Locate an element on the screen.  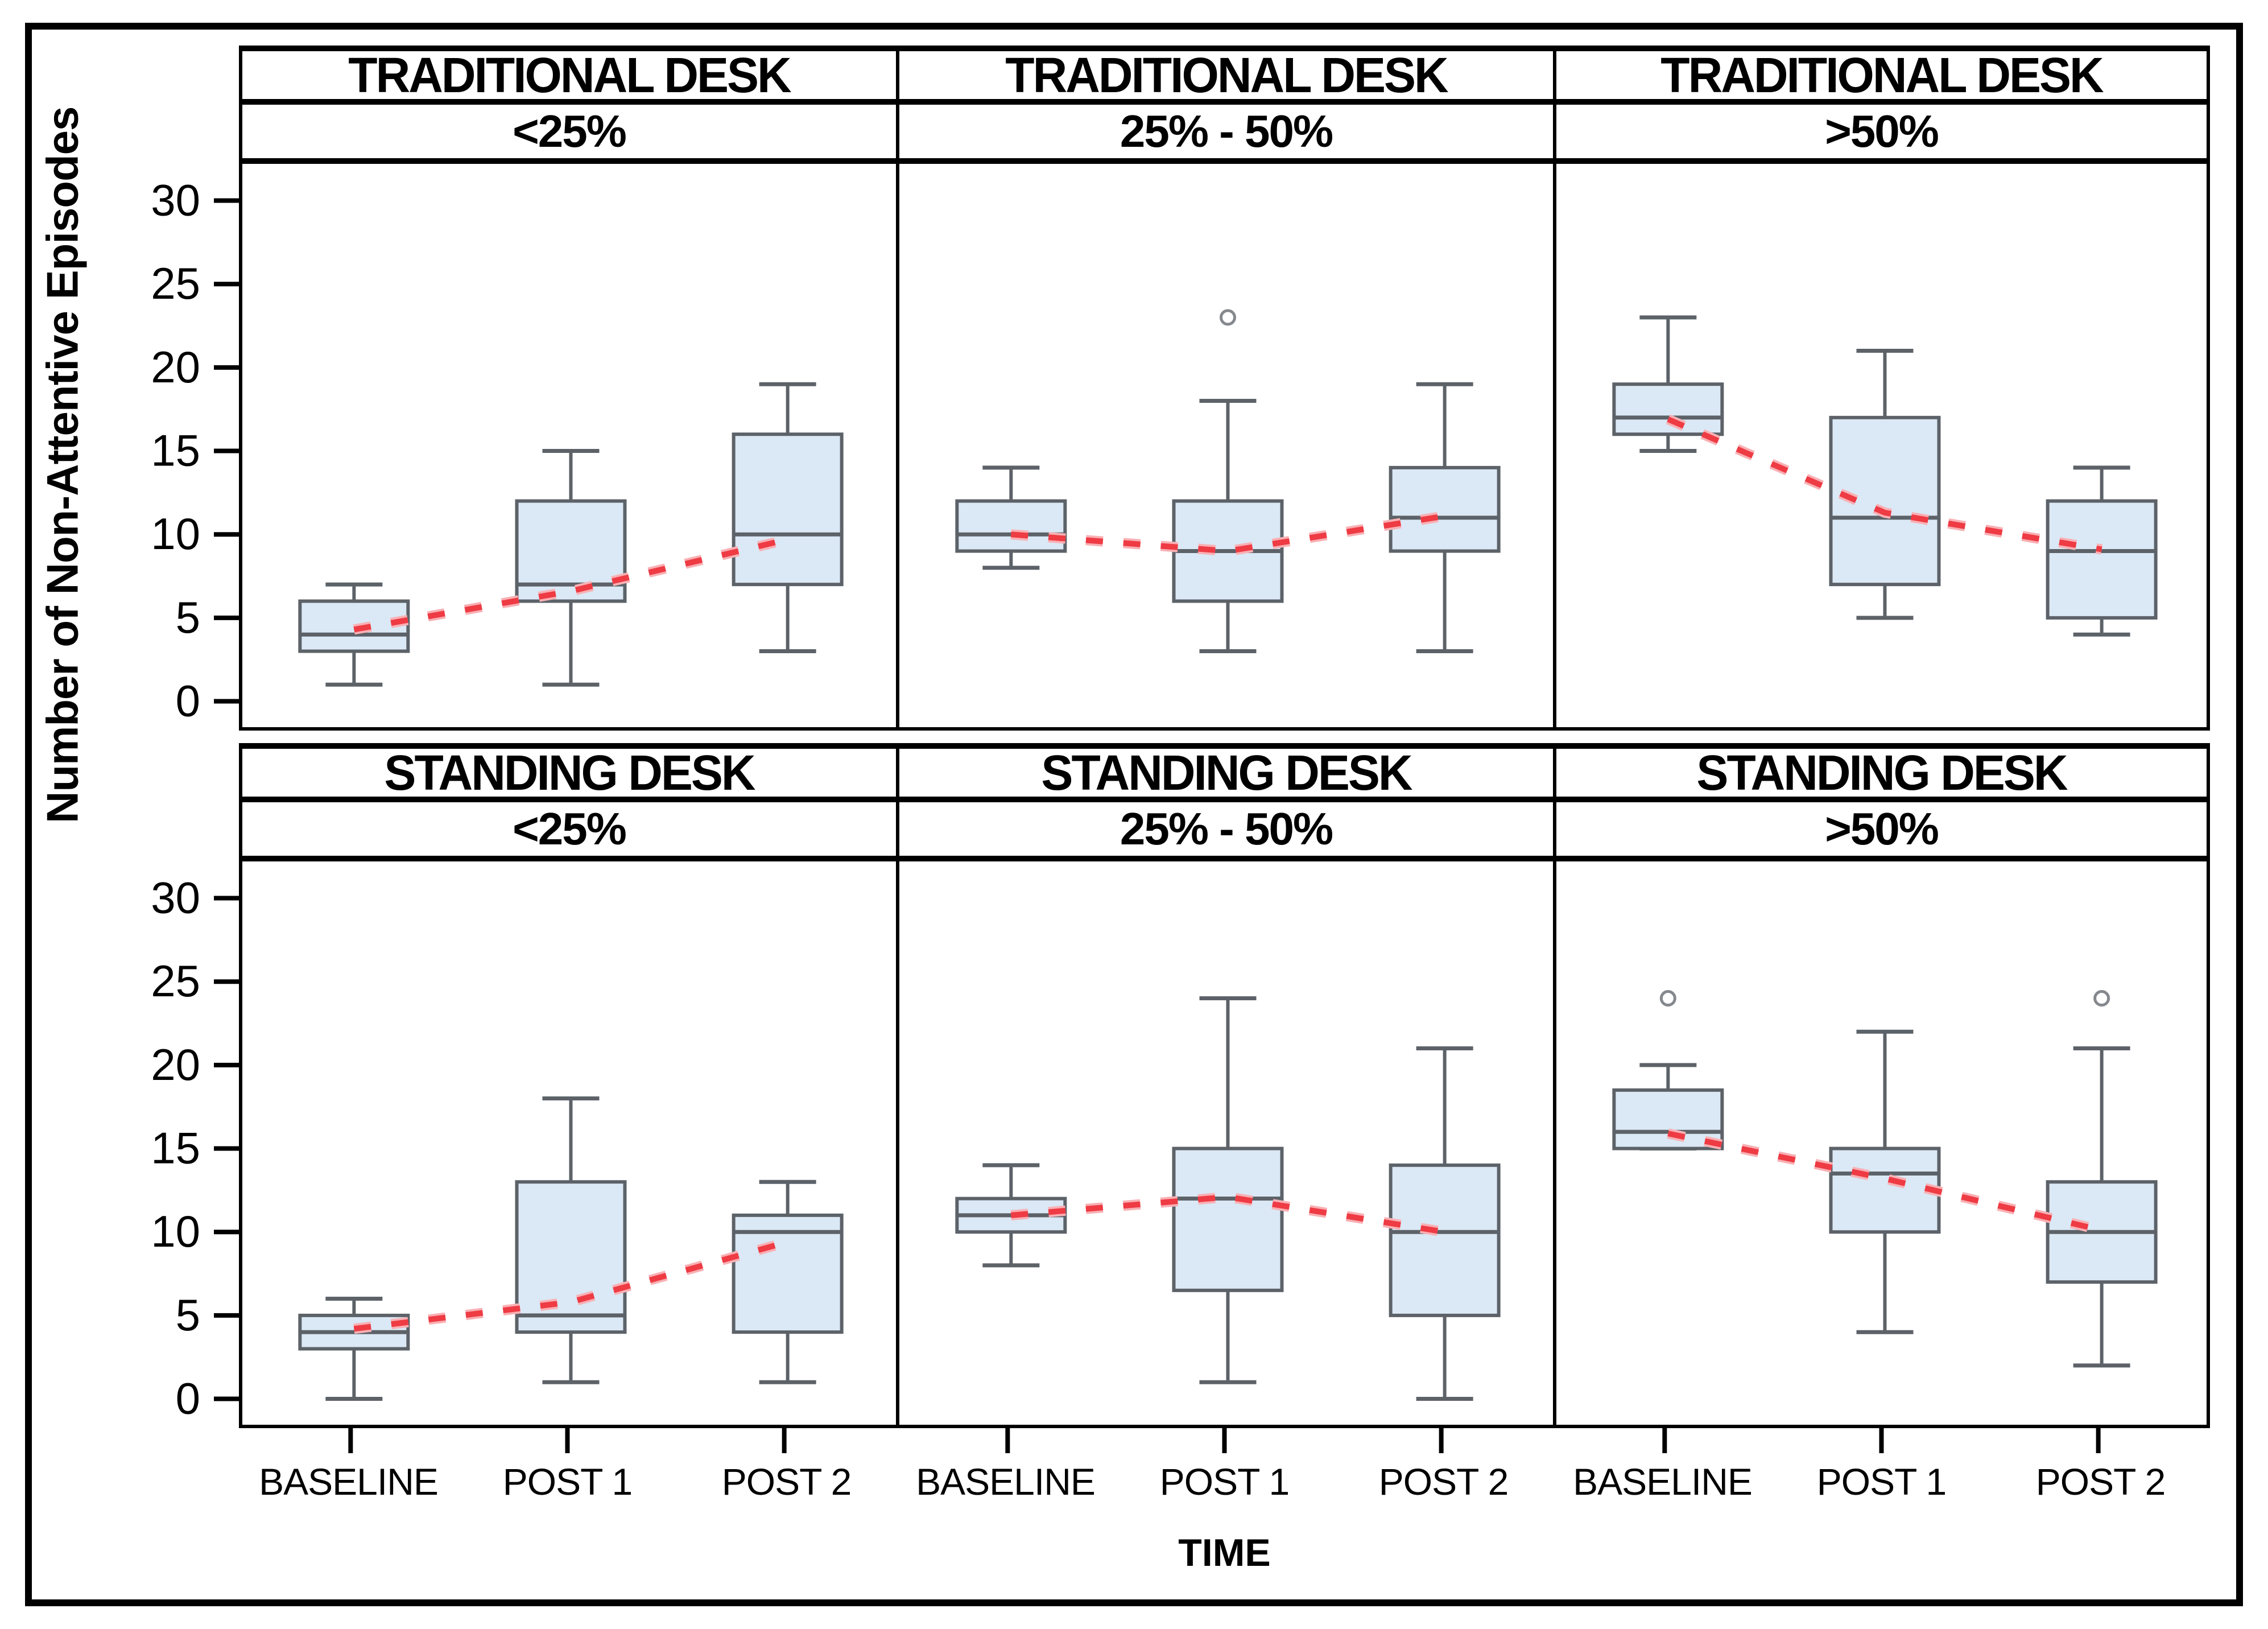
facet-header-row: STANDING DESK STANDING DESK STANDING DESK is located at coordinates (1130, 772).